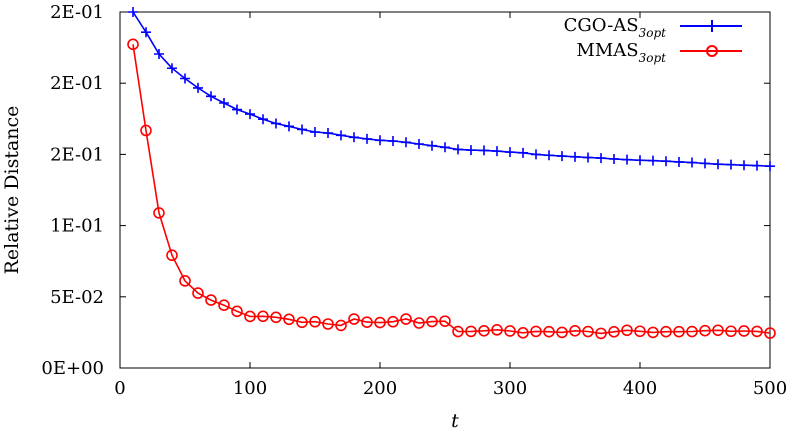 Image resolution: width=789 pixels, height=431 pixels. I want to click on x-tick-labels: 0 100 200 300 400 500, so click(450, 388).